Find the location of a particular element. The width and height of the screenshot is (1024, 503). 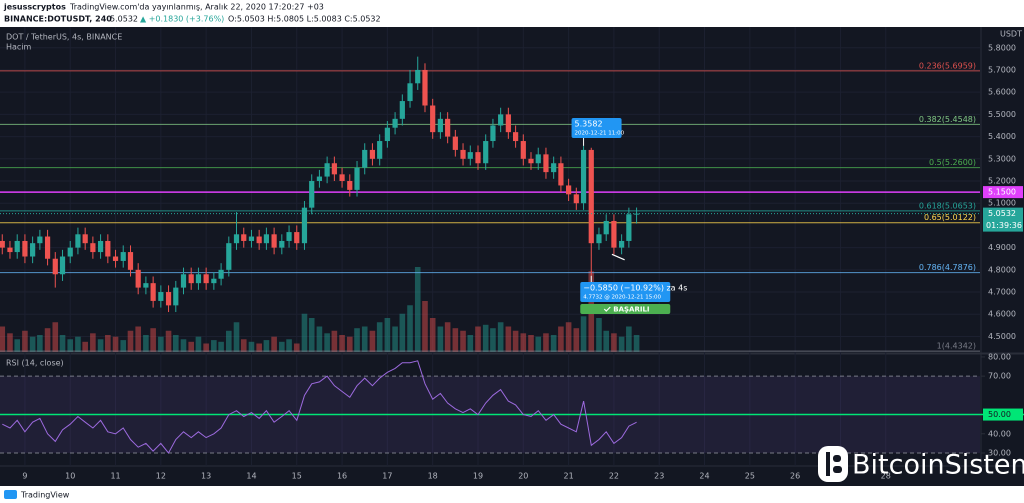

fib-label: 0.382(5.4548) is located at coordinates (947, 119).